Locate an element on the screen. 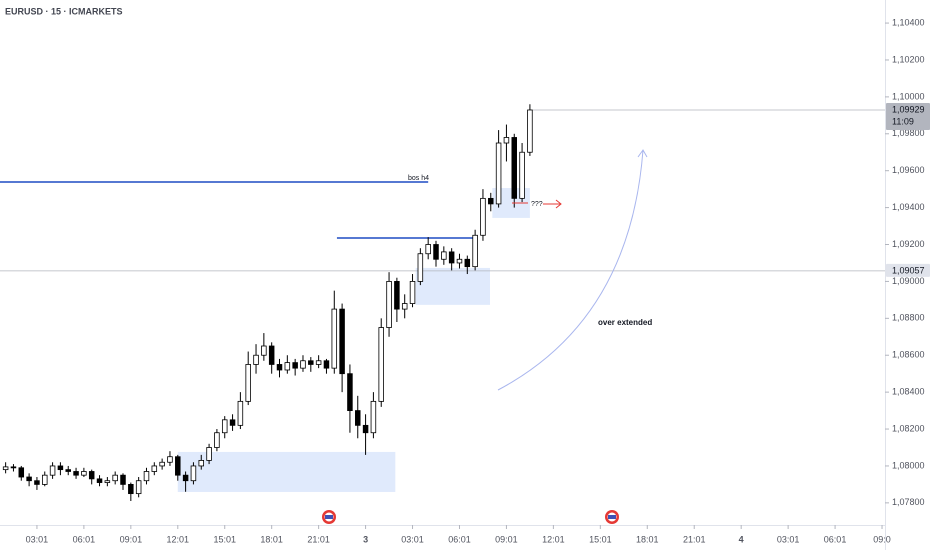  y-tick-label: 1,07800 is located at coordinates (908, 502).